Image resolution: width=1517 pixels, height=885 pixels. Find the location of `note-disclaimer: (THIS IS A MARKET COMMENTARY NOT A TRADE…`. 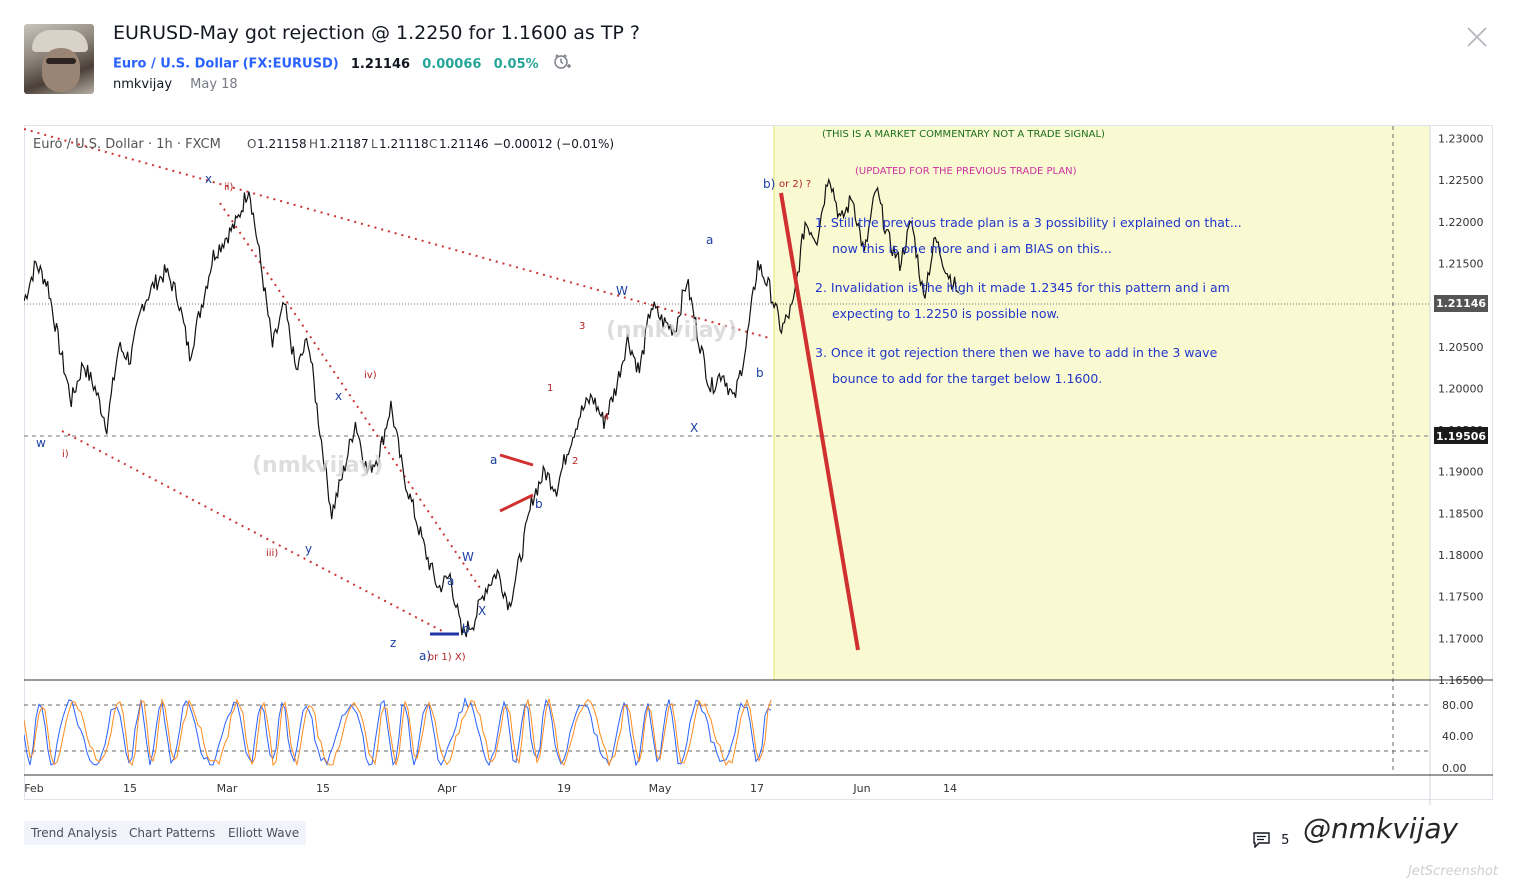

note-disclaimer: (THIS IS A MARKET COMMENTARY NOT A TRADE… is located at coordinates (963, 134).